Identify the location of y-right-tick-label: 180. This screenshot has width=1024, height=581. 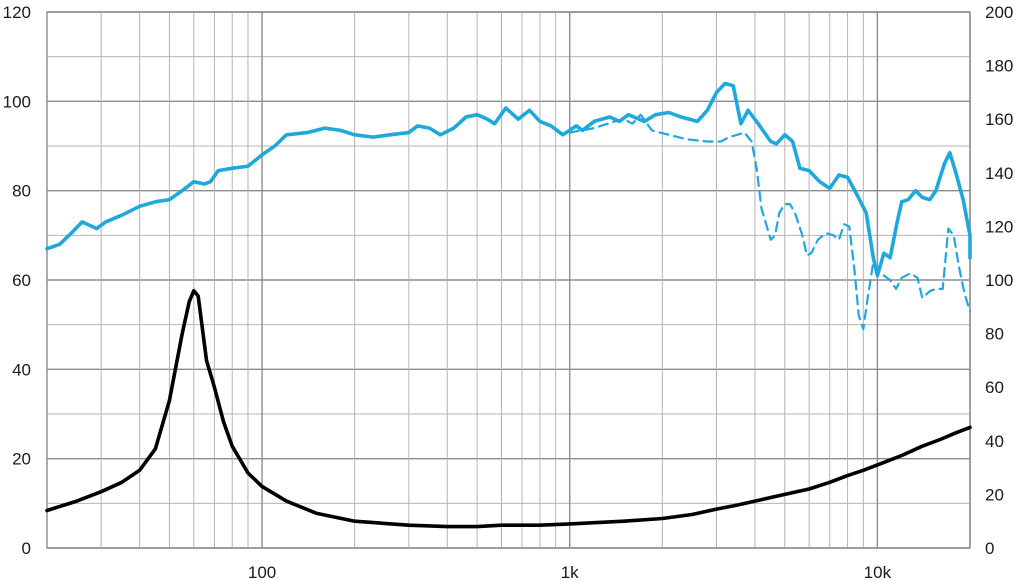
(999, 66).